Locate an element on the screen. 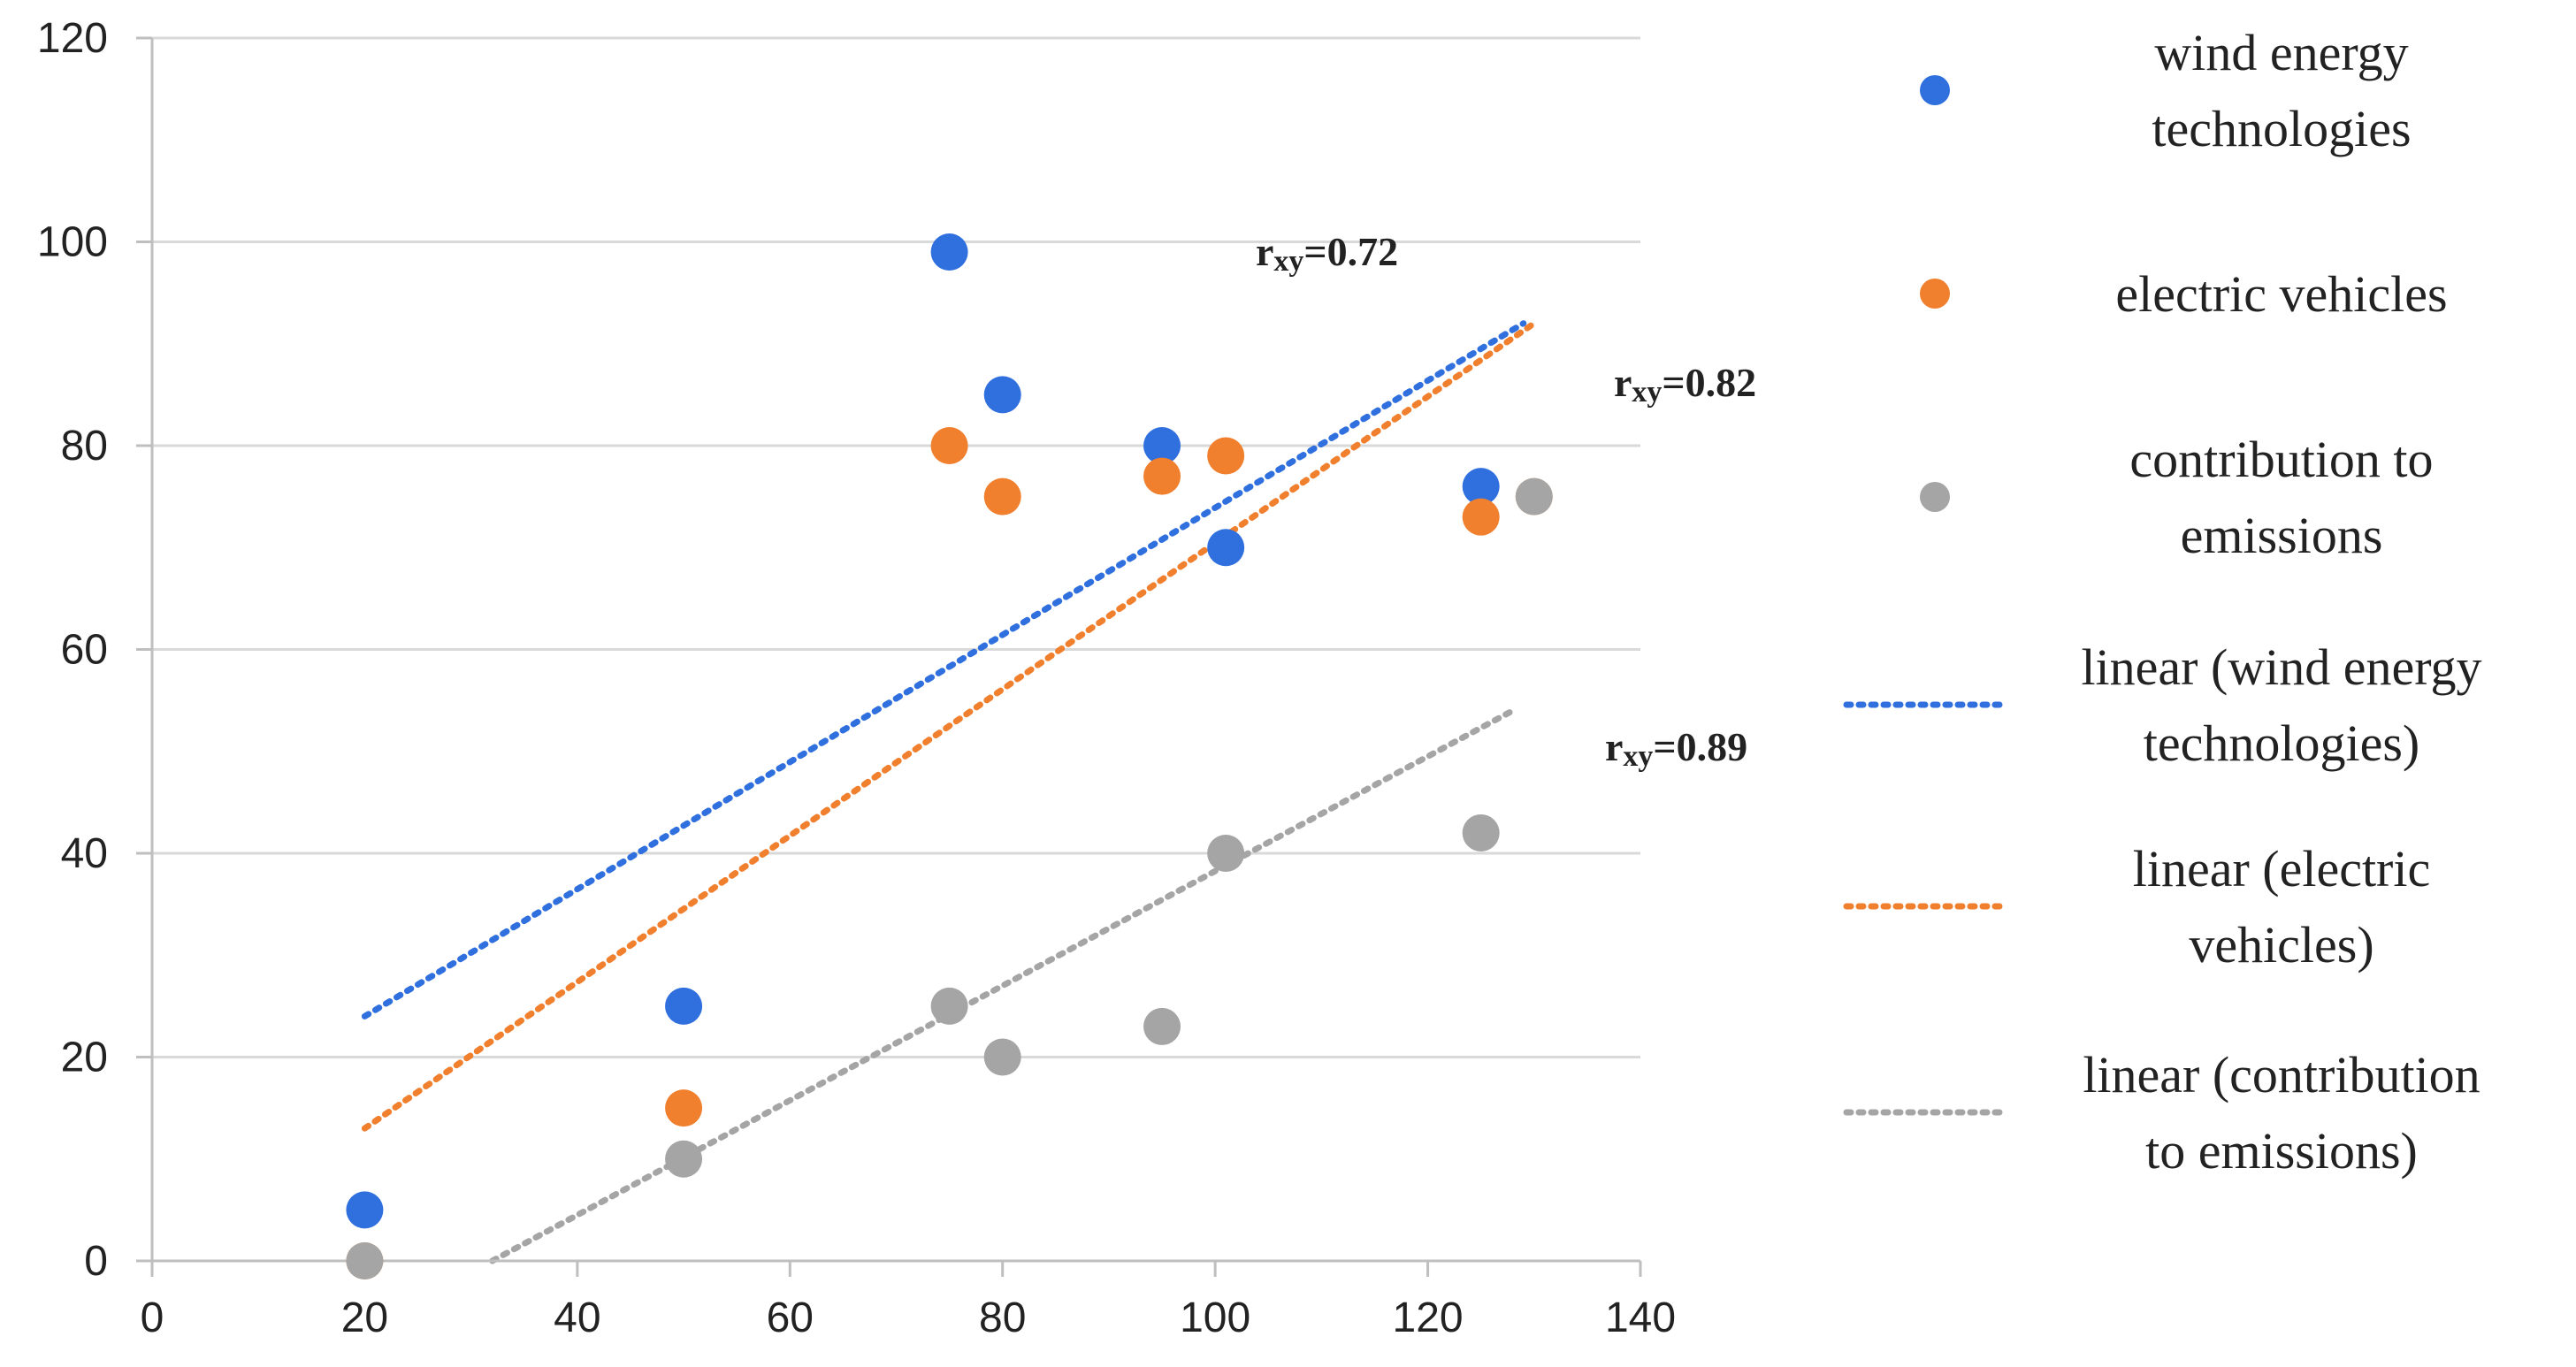 This screenshot has width=2576, height=1367. x-tick-label: 120 is located at coordinates (1428, 1317).